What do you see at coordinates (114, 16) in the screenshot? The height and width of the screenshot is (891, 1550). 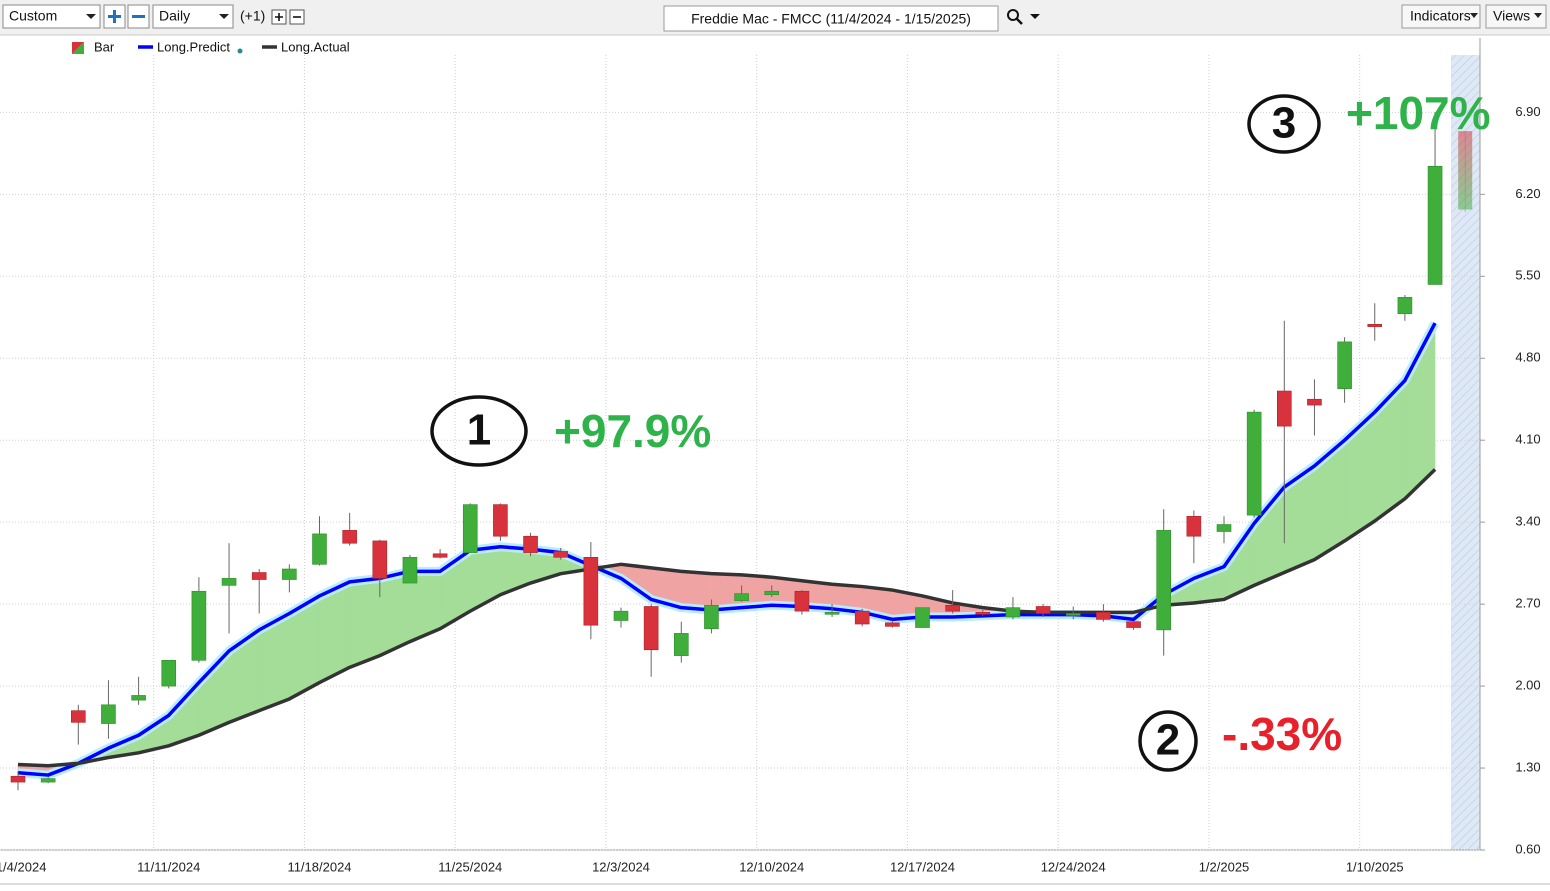 I see `zoom-in-button` at bounding box center [114, 16].